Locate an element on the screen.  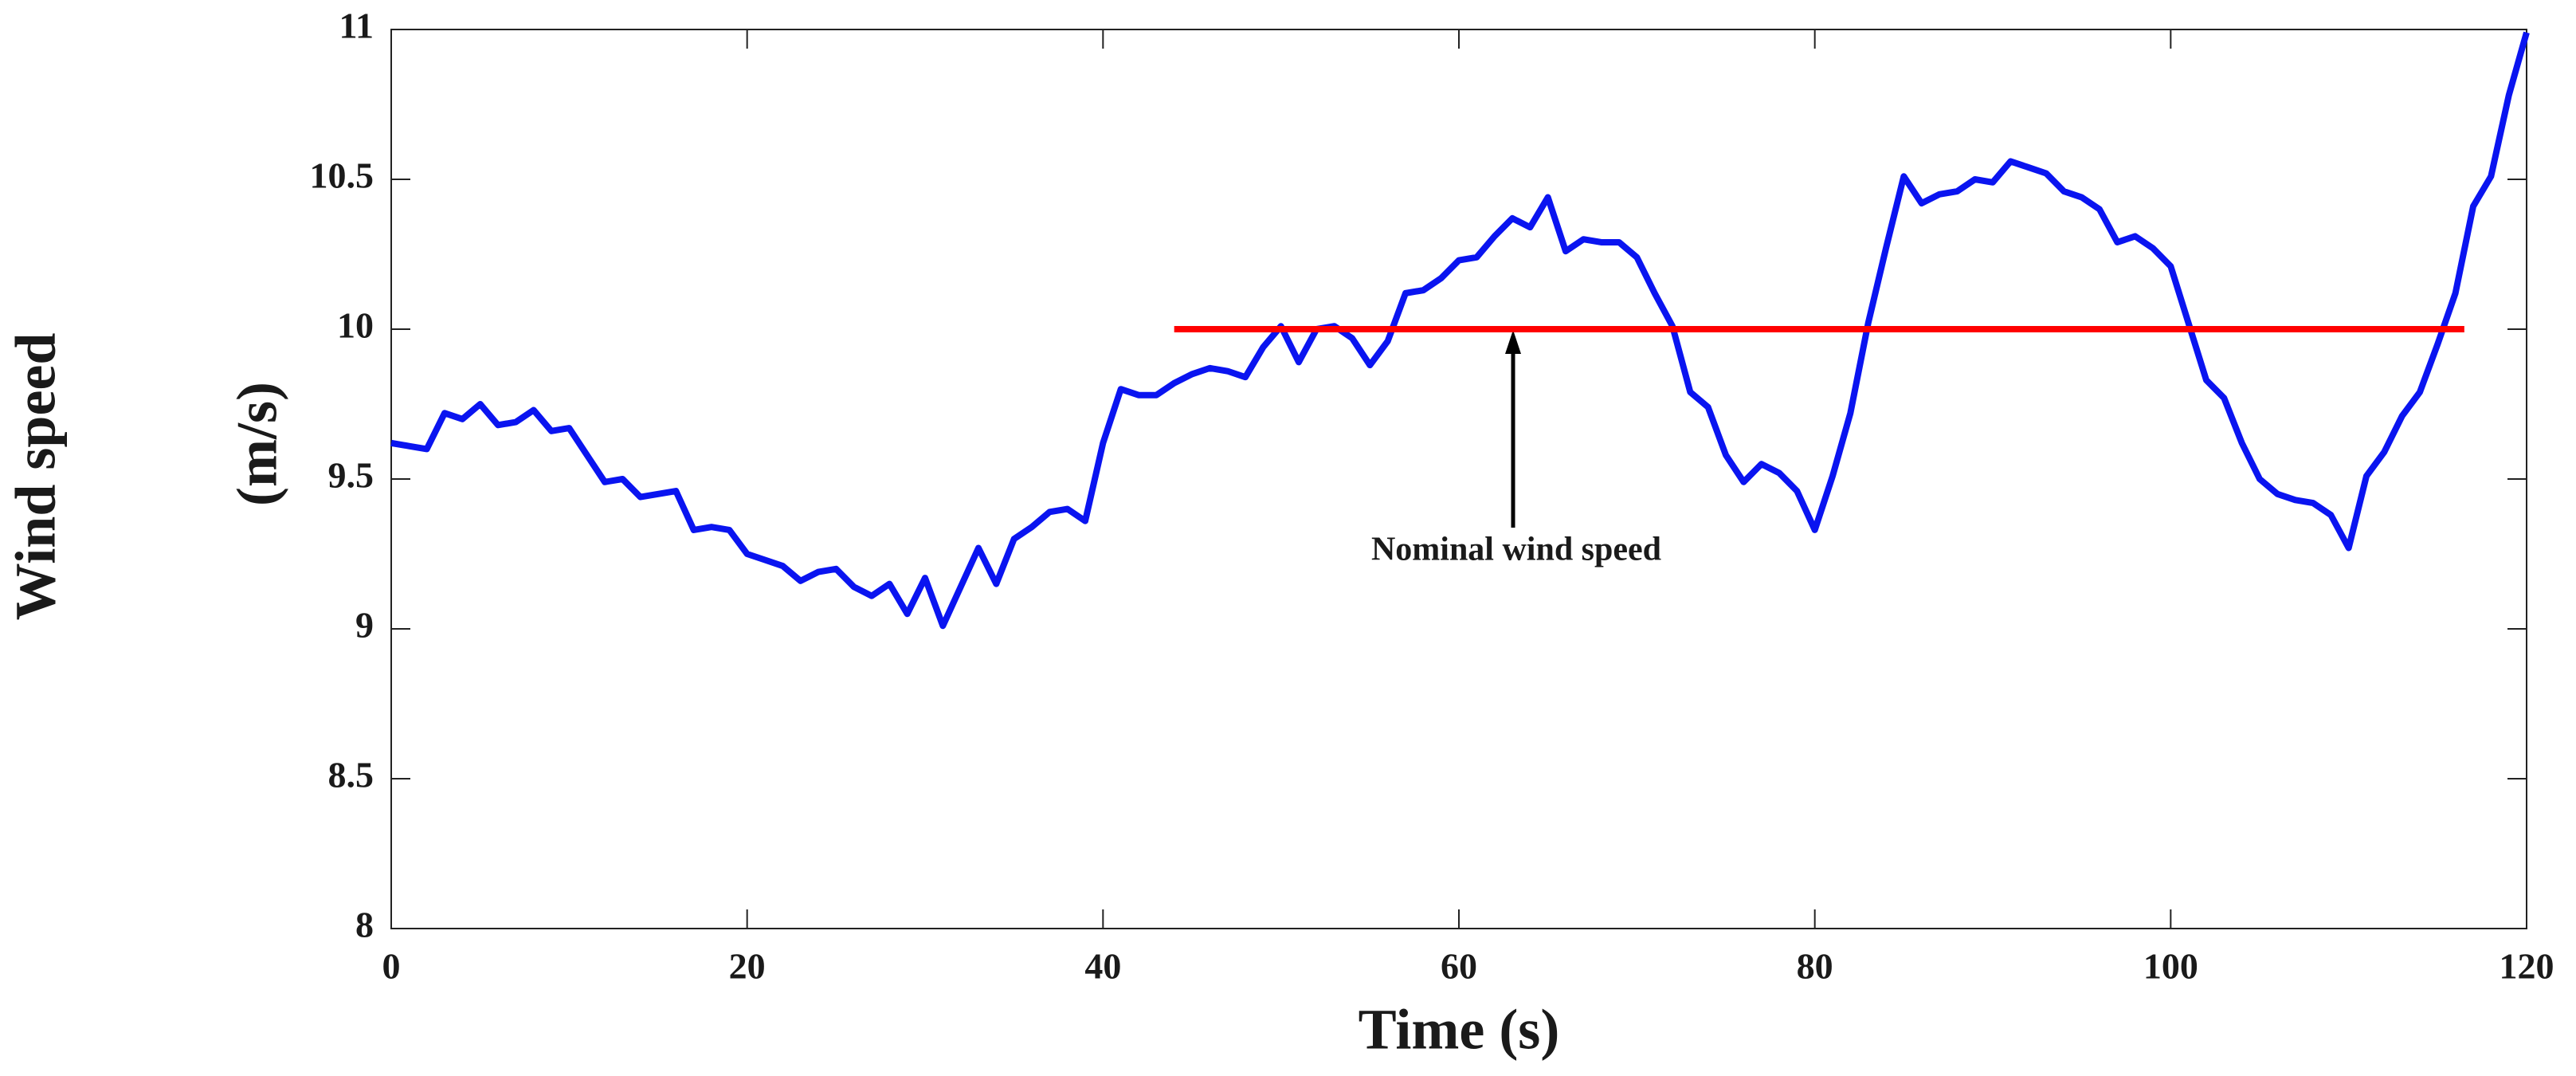
y-tick-label: 10.5 is located at coordinates (342, 175).